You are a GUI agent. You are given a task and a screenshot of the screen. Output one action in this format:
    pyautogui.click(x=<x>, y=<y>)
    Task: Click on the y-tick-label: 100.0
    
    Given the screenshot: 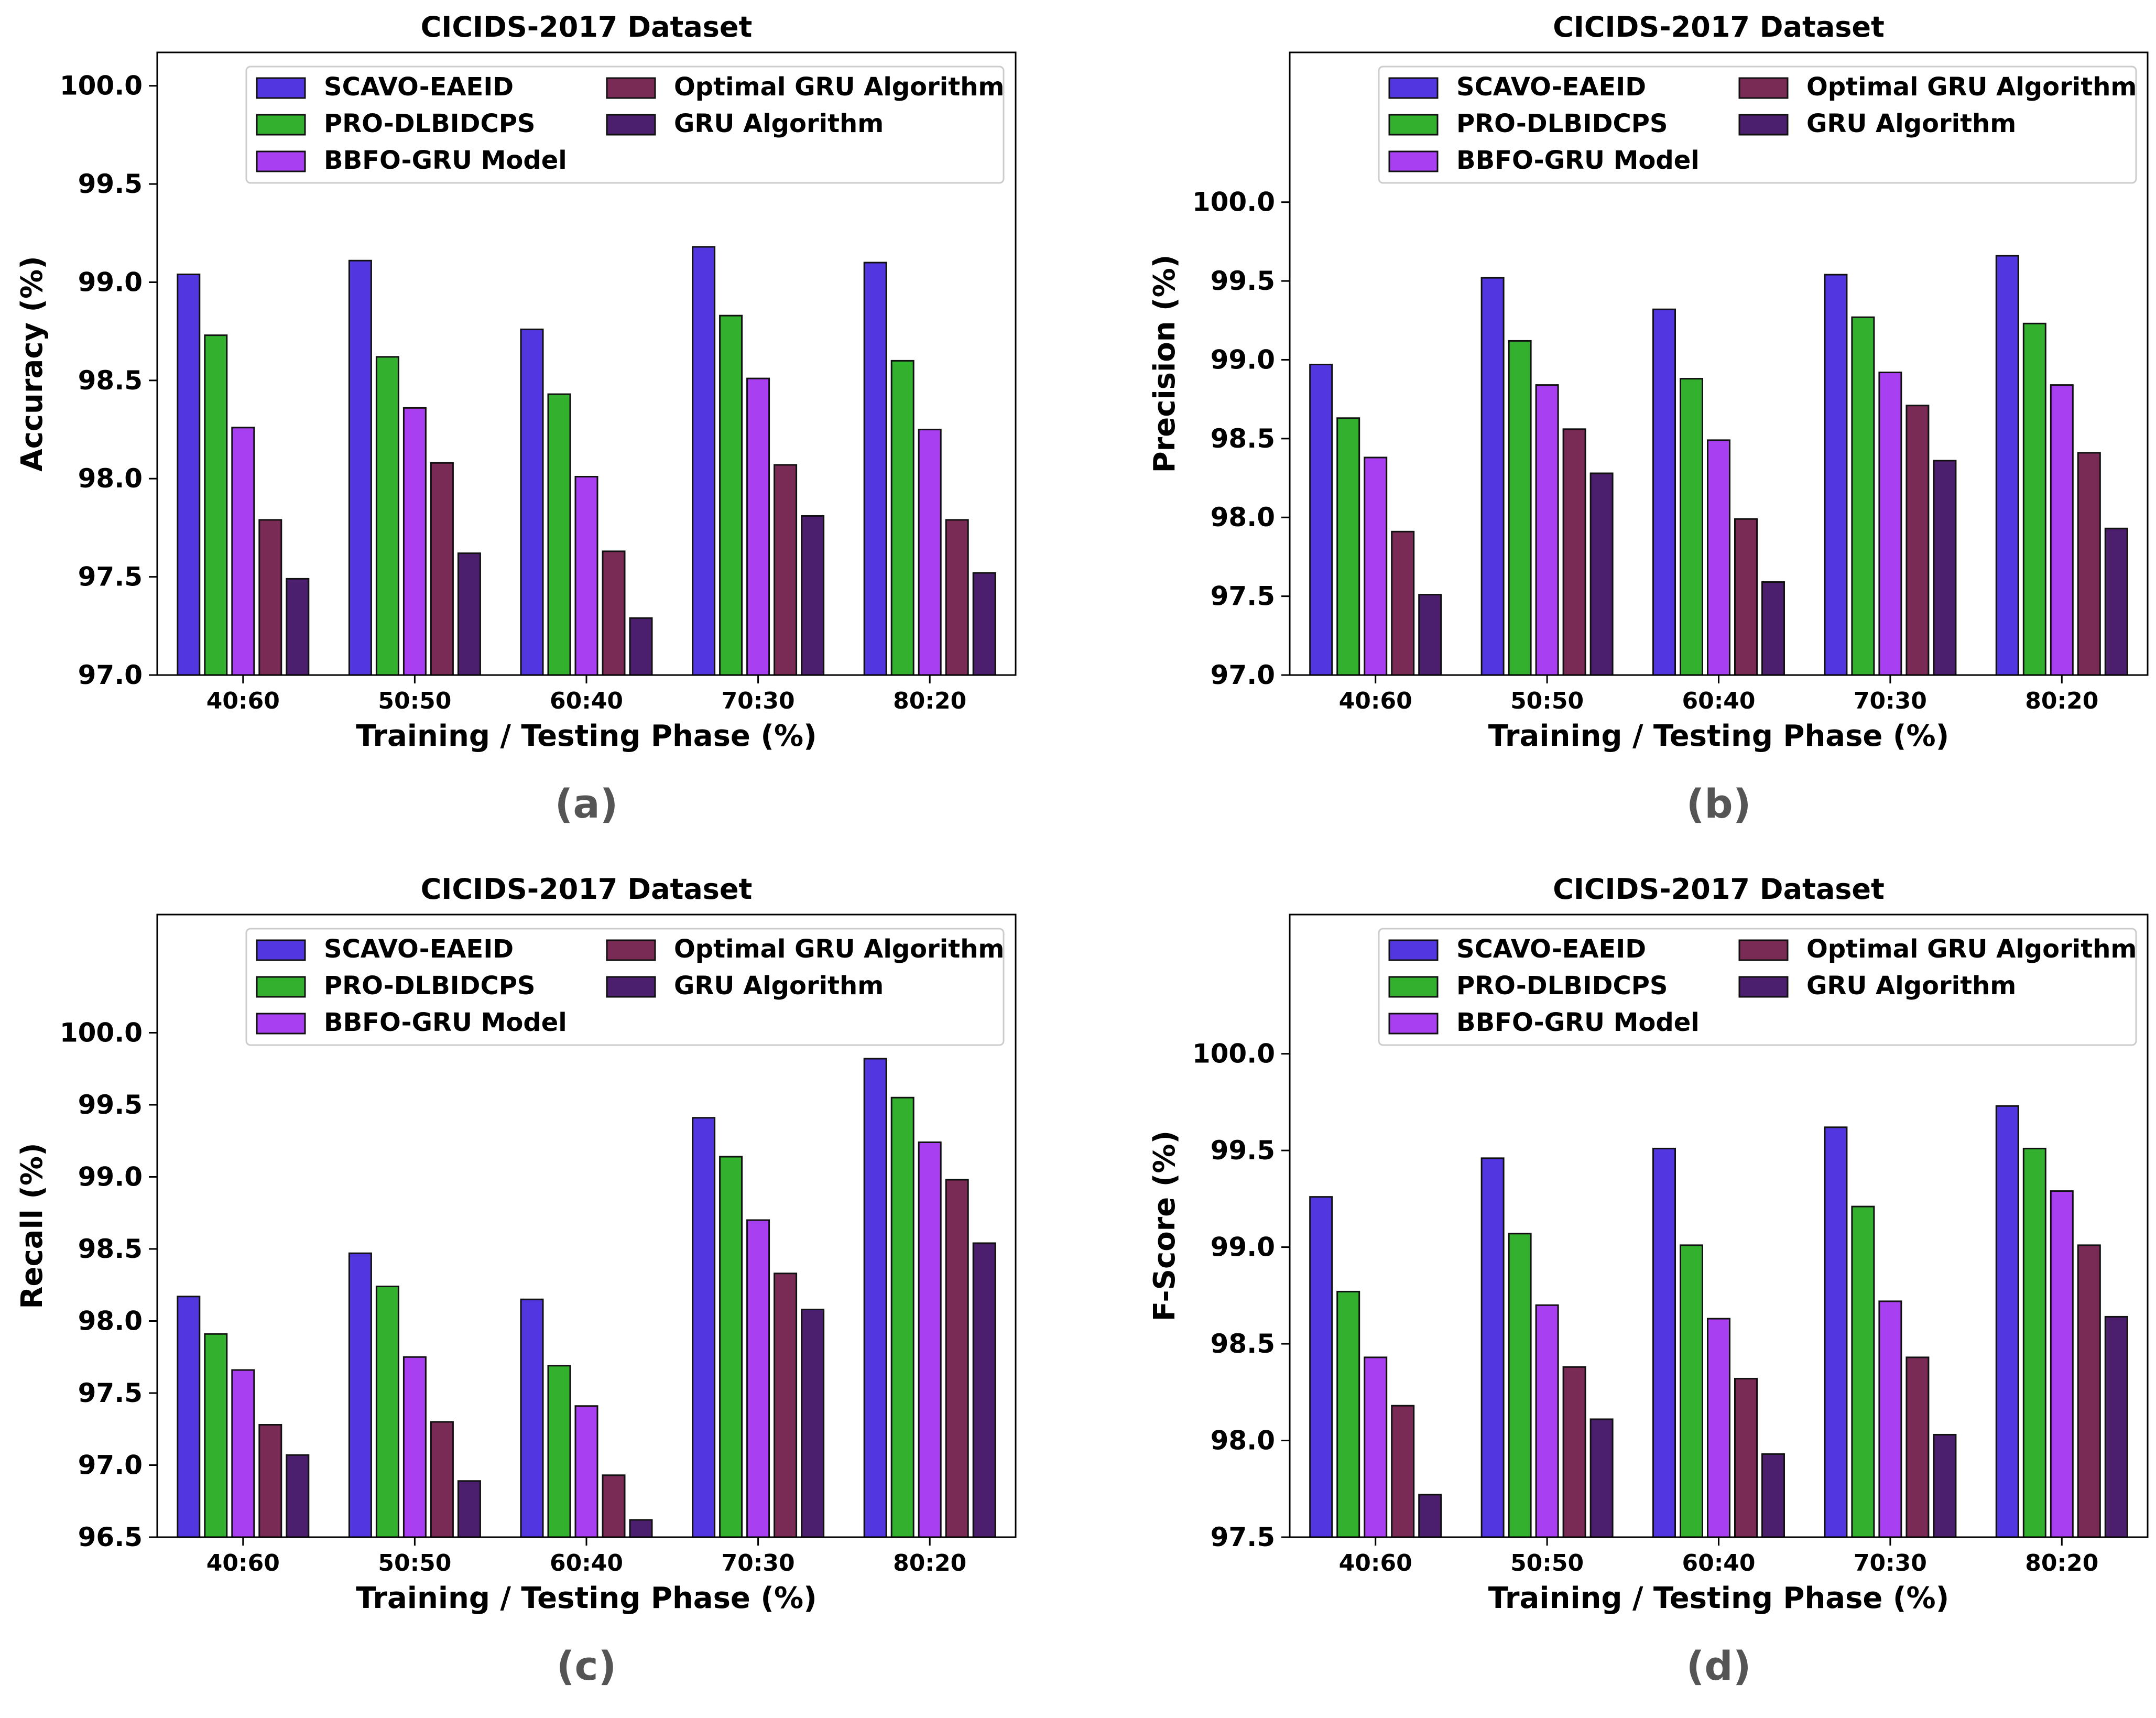 What is the action you would take?
    pyautogui.click(x=1233, y=1054)
    